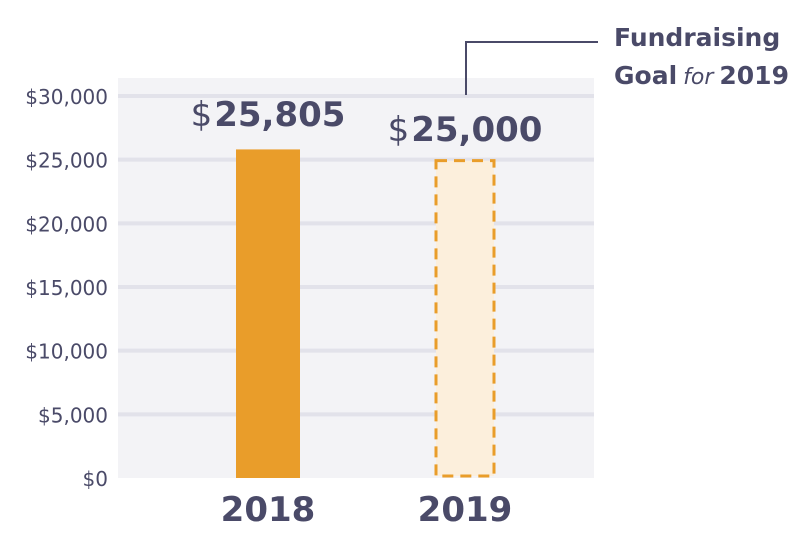  Describe the element at coordinates (367, 510) in the screenshot. I see `x-axis-category-labels: 2018 2019` at that location.